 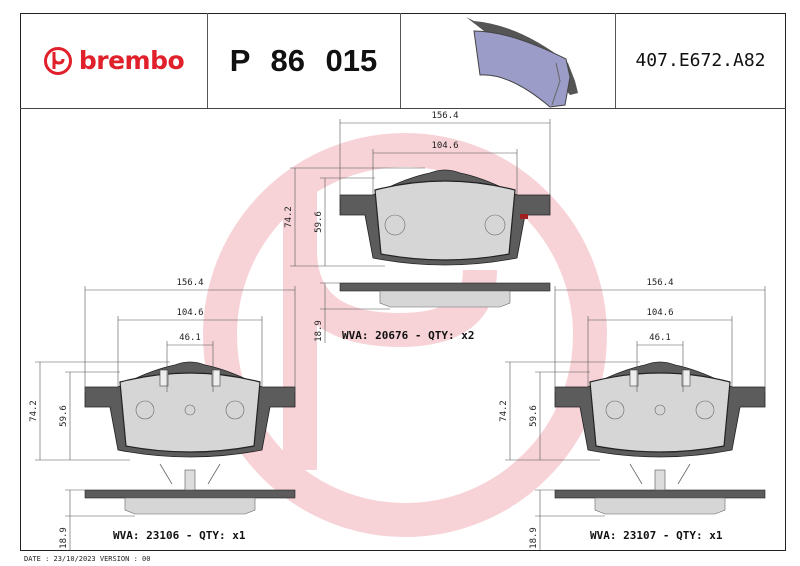 I want to click on wear-sensor, so click(x=524, y=216).